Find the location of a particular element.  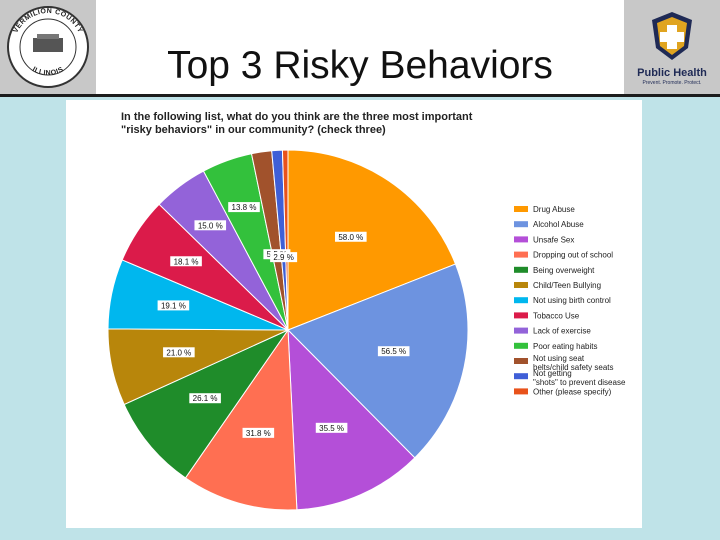

data-label: 18.1 % is located at coordinates (186, 261).